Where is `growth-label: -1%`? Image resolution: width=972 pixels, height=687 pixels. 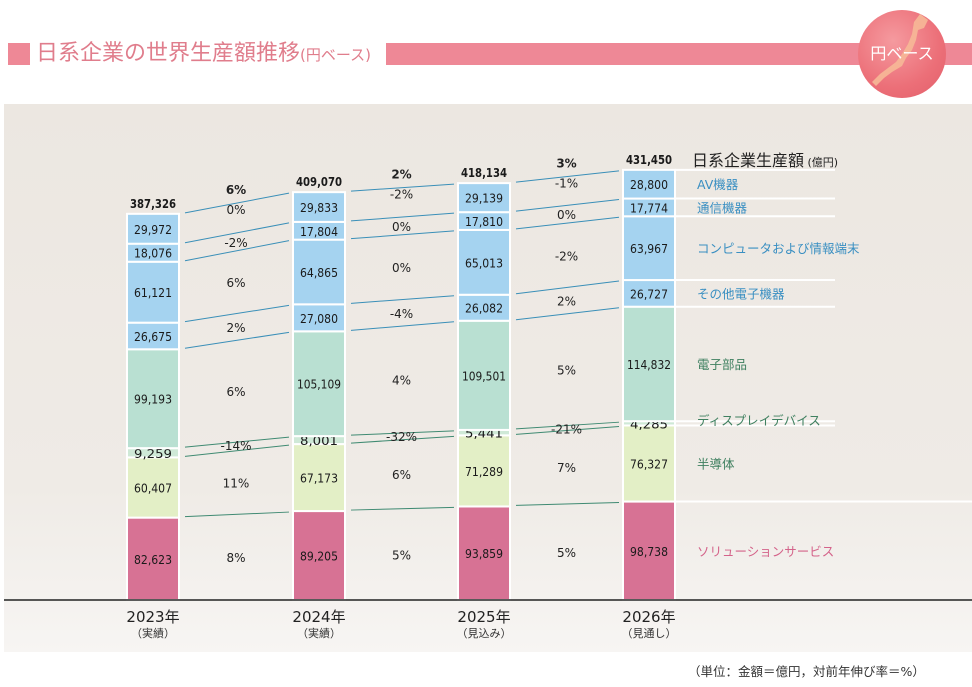
growth-label: -1% is located at coordinates (566, 183).